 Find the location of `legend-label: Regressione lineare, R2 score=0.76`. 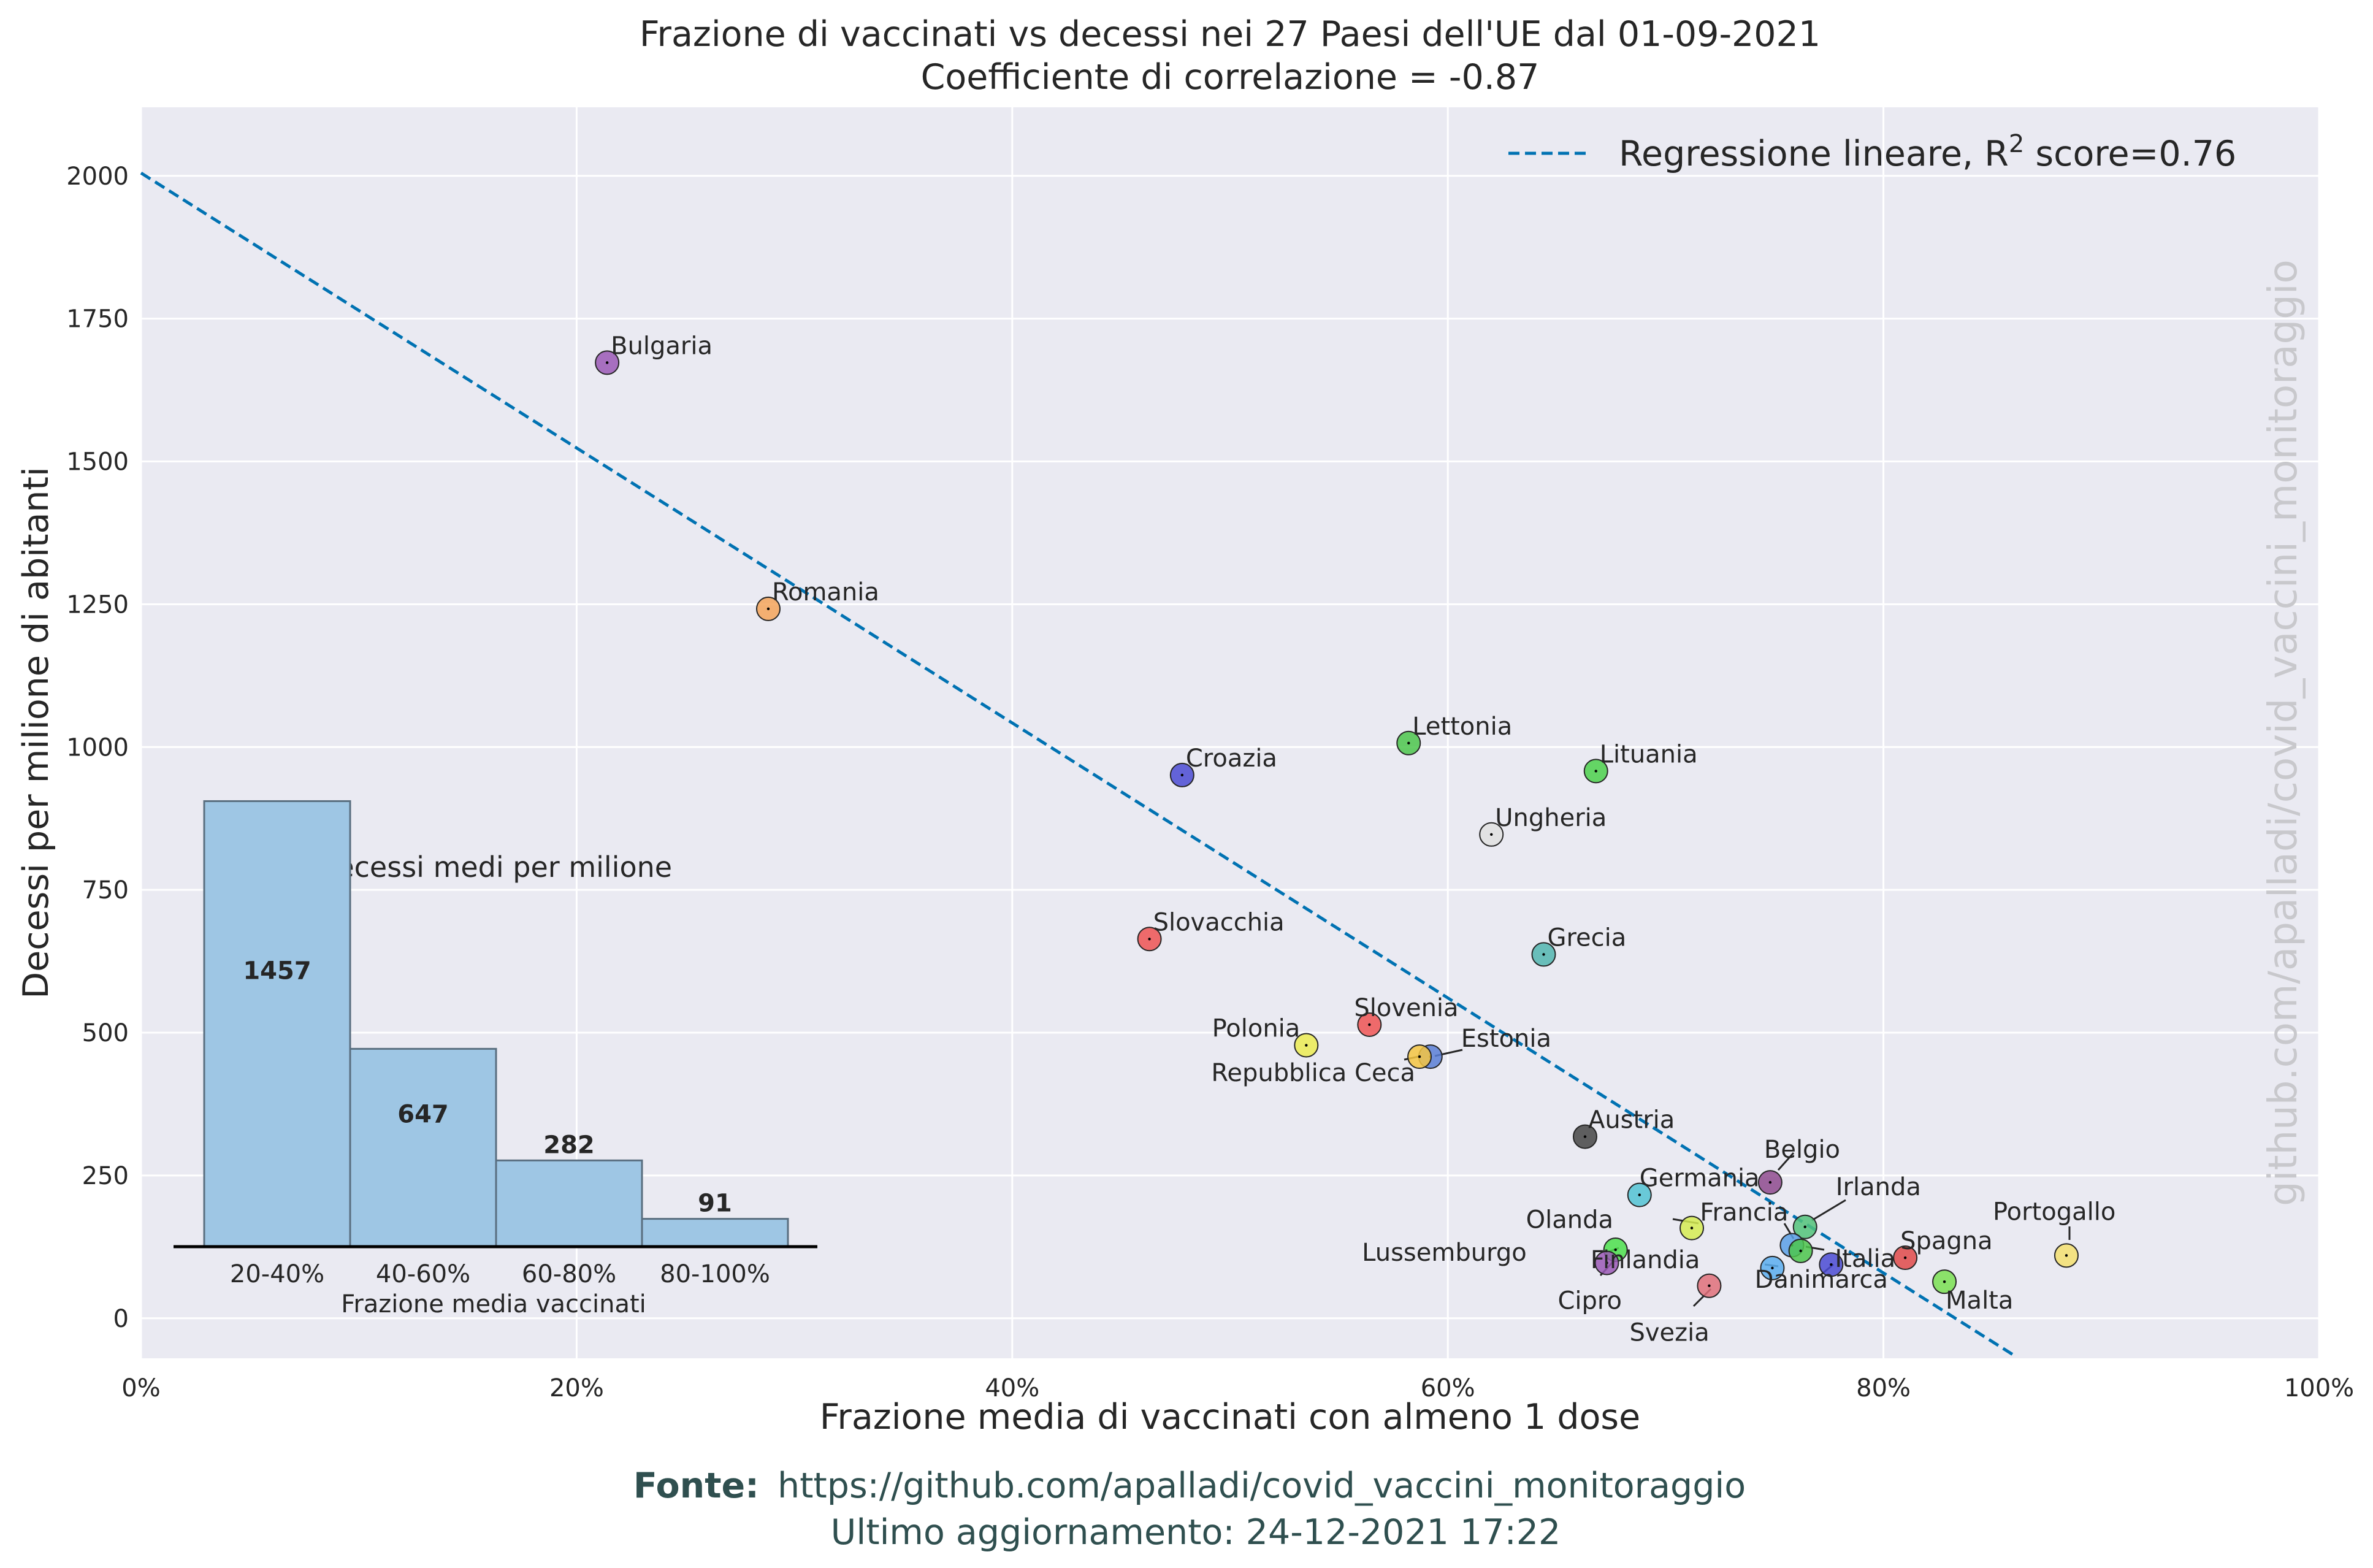

legend-label: Regressione lineare, R2 score=0.76 is located at coordinates (1927, 152).